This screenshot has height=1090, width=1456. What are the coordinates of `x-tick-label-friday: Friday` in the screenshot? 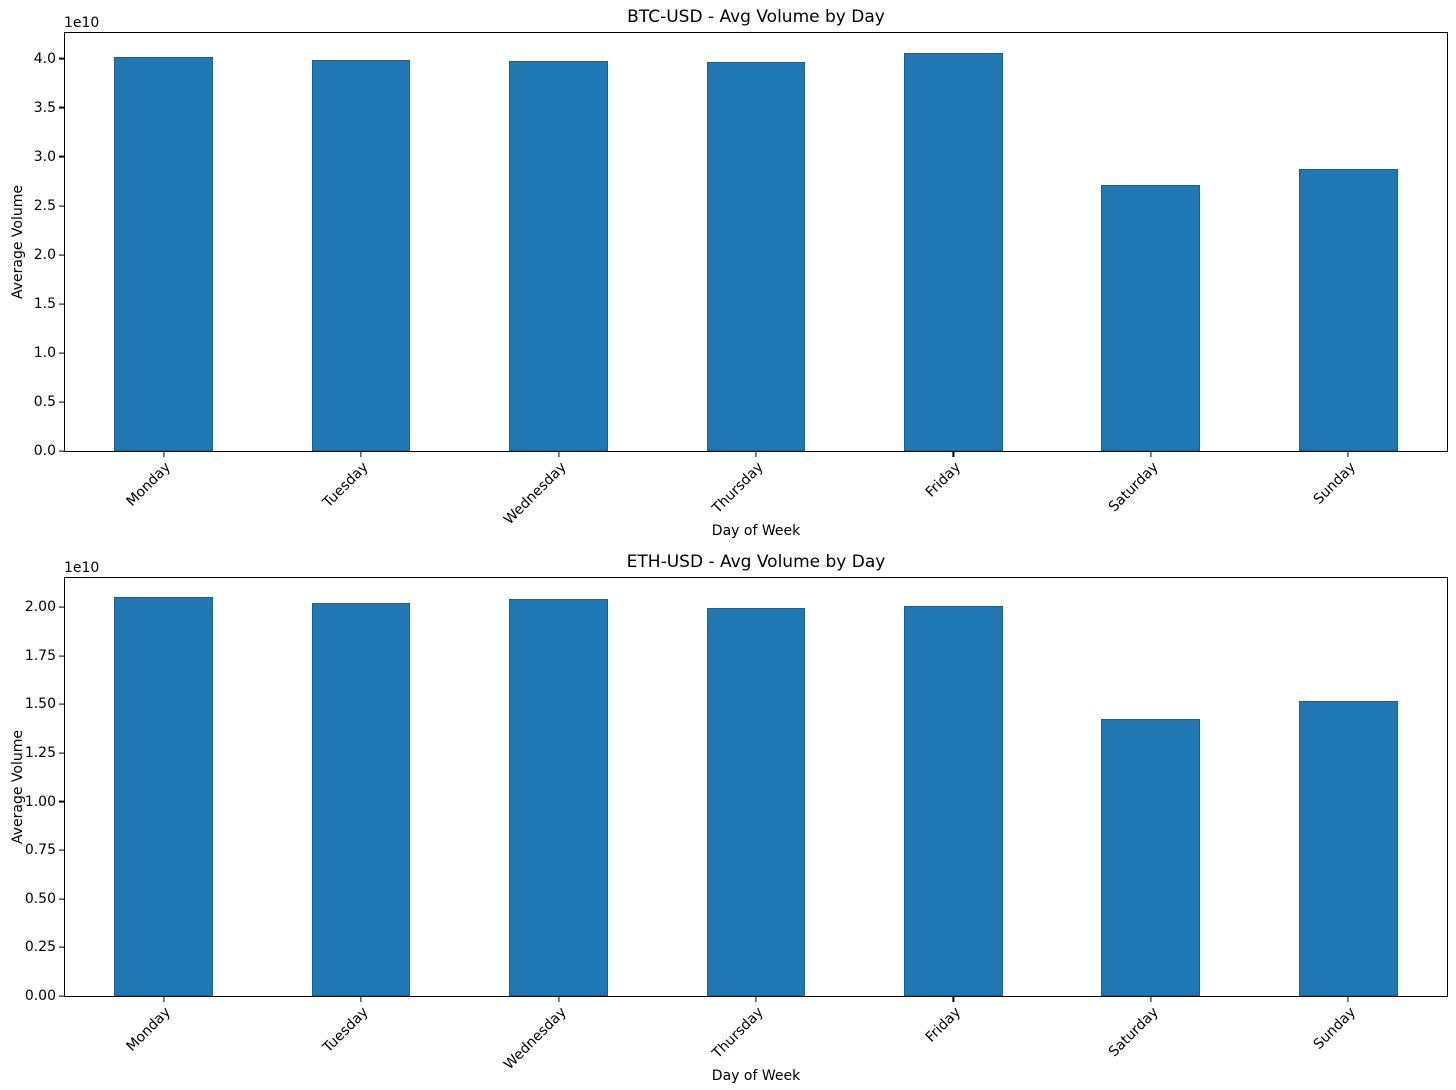 It's located at (943, 480).